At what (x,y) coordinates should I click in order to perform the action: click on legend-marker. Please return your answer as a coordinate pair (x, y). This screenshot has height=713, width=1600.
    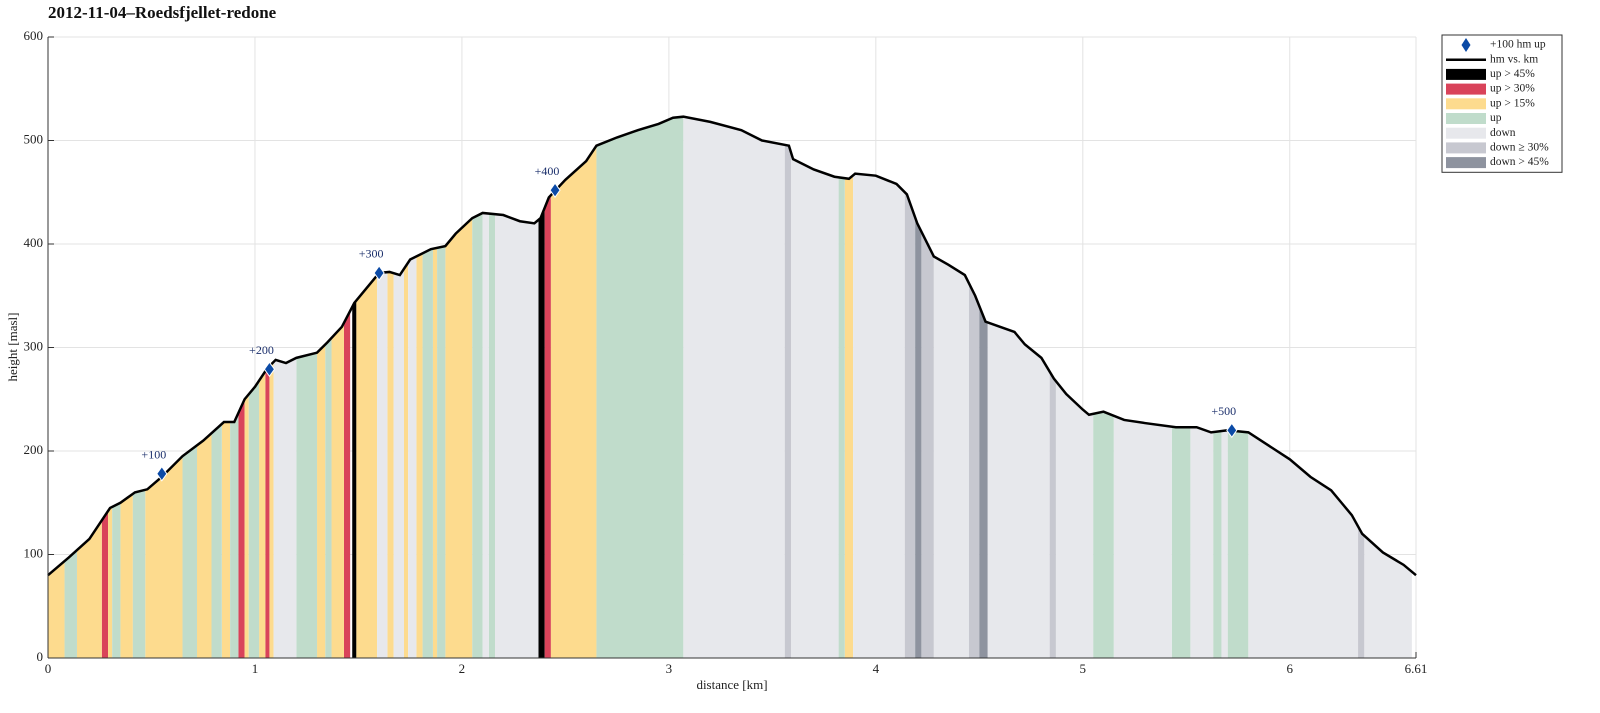
    Looking at the image, I should click on (1466, 45).